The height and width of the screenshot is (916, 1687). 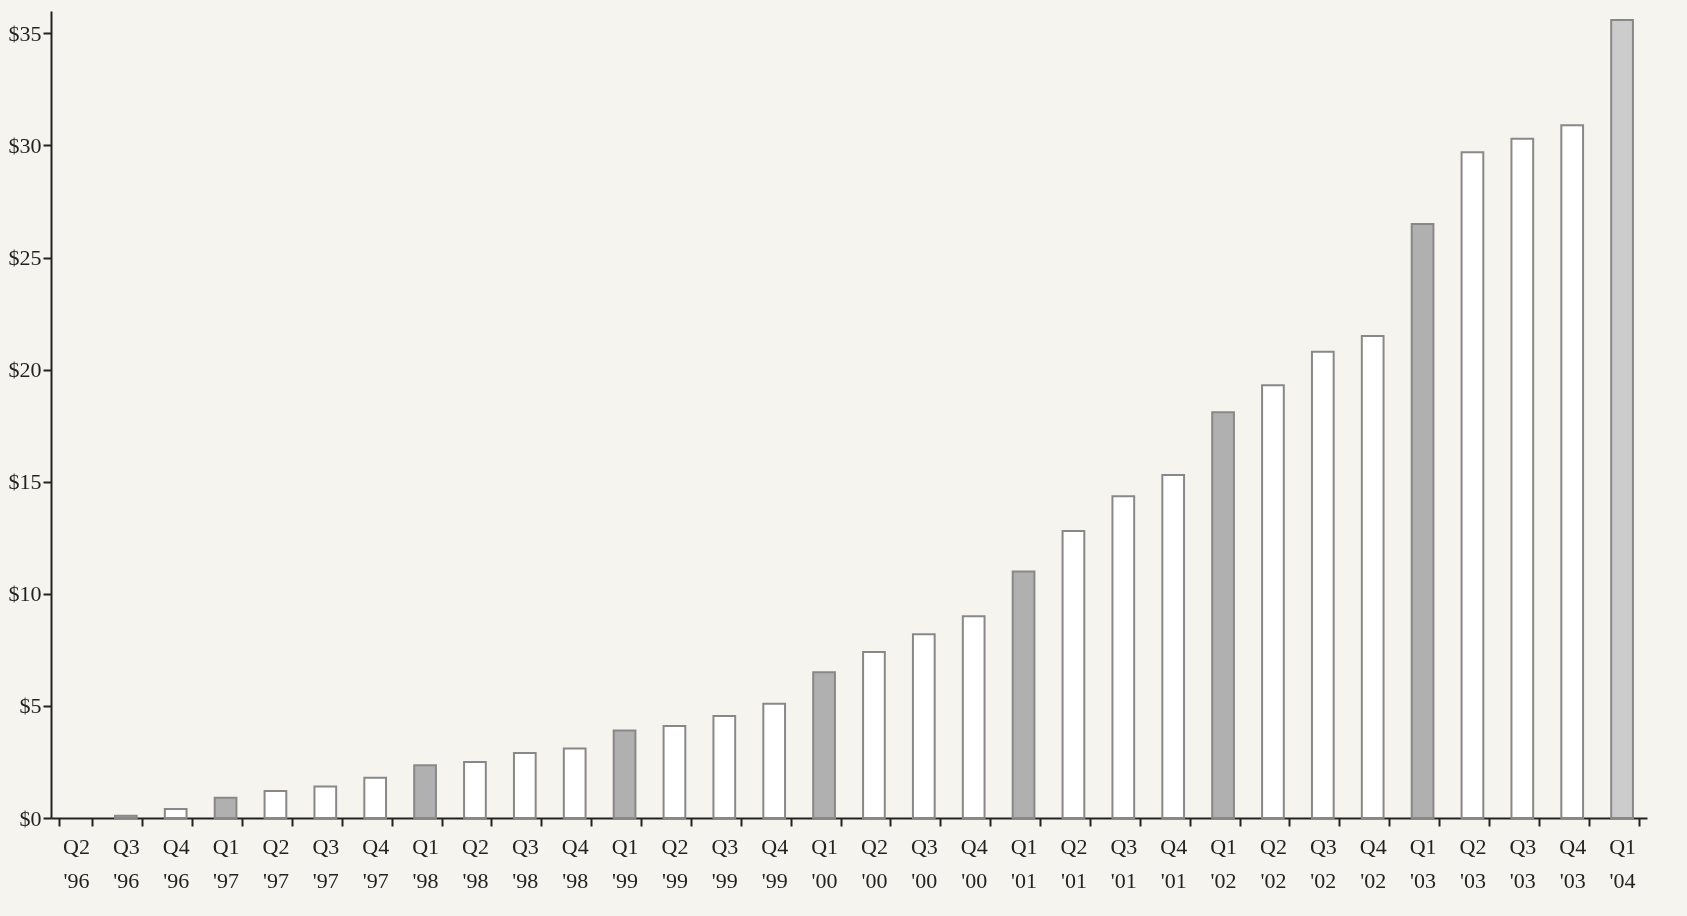 What do you see at coordinates (1124, 863) in the screenshot?
I see `x-tick-label: Q3 '01` at bounding box center [1124, 863].